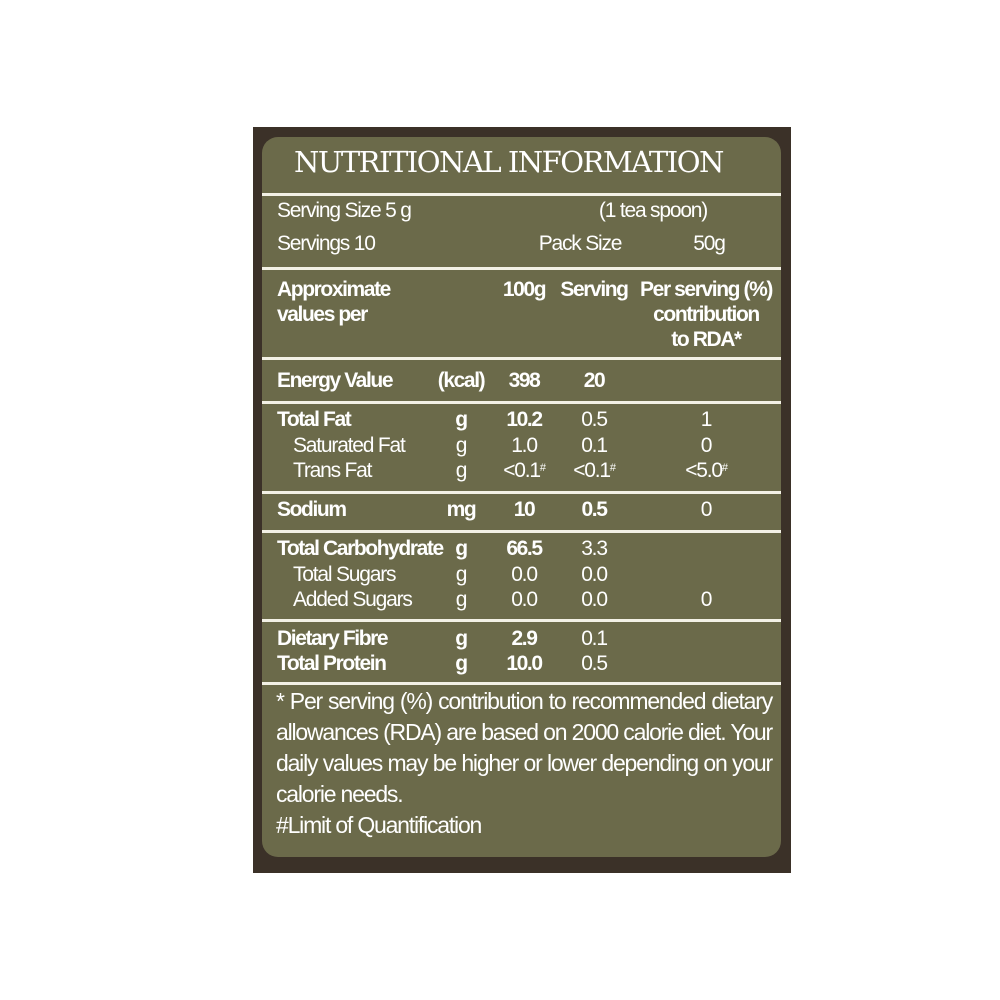 This screenshot has width=1000, height=1000. I want to click on value-per-serving-text: <0.1, so click(592, 470).